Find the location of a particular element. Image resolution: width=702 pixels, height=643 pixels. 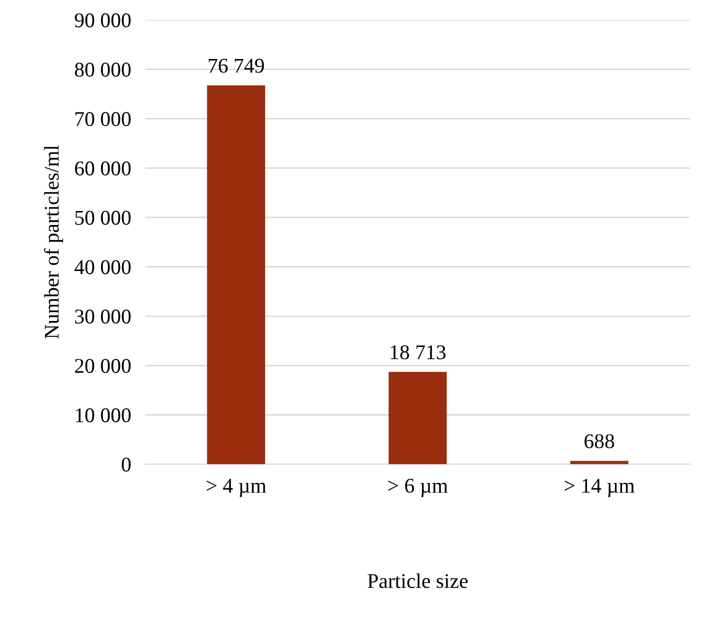

x-axis-title: Particle size is located at coordinates (418, 580).